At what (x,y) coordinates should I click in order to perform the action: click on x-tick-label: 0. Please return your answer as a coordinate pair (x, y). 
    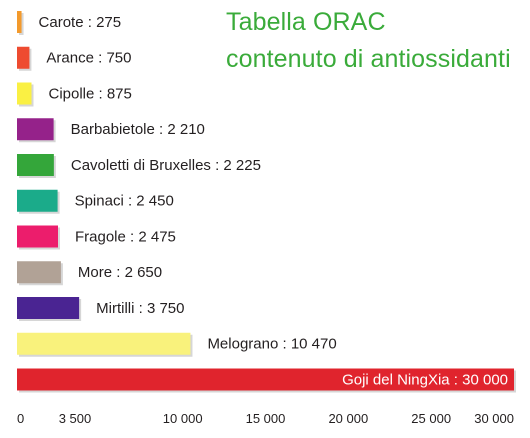
    Looking at the image, I should click on (20, 418).